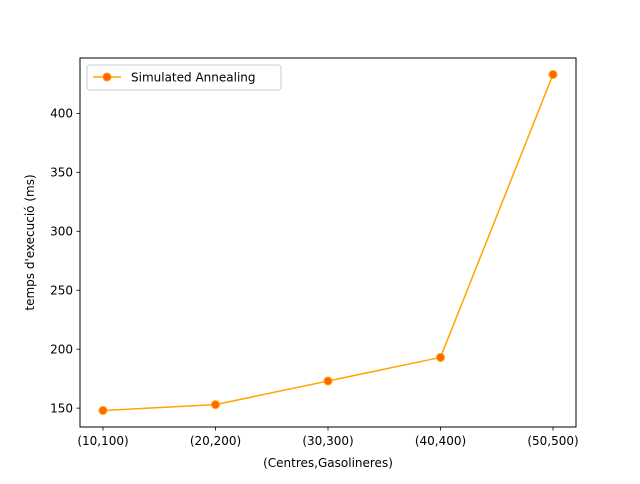  What do you see at coordinates (61, 408) in the screenshot?
I see `y-tick-label: 150` at bounding box center [61, 408].